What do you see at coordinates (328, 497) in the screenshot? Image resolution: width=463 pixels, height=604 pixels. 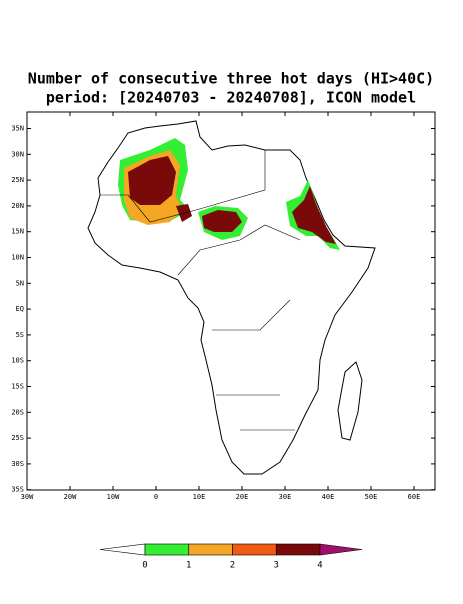 I see `lon-label: 40E` at bounding box center [328, 497].